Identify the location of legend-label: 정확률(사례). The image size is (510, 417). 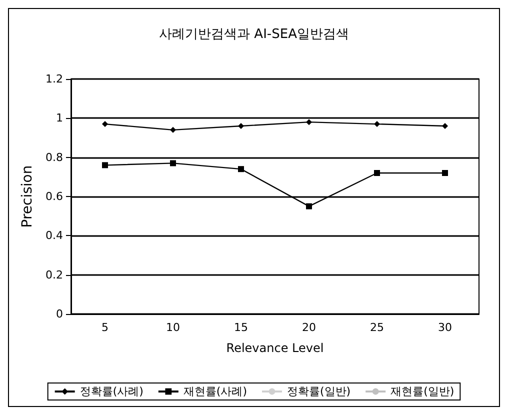
(112, 391).